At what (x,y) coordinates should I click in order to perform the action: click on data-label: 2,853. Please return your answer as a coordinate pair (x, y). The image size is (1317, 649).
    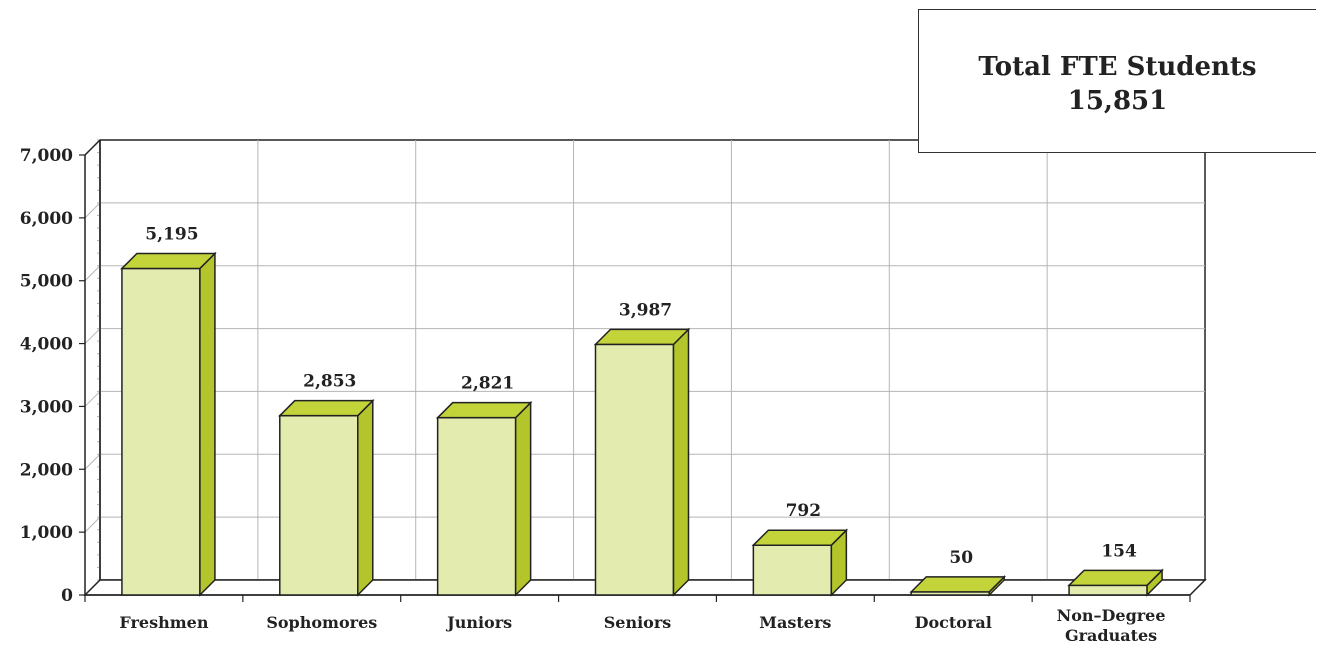
    Looking at the image, I should click on (329, 382).